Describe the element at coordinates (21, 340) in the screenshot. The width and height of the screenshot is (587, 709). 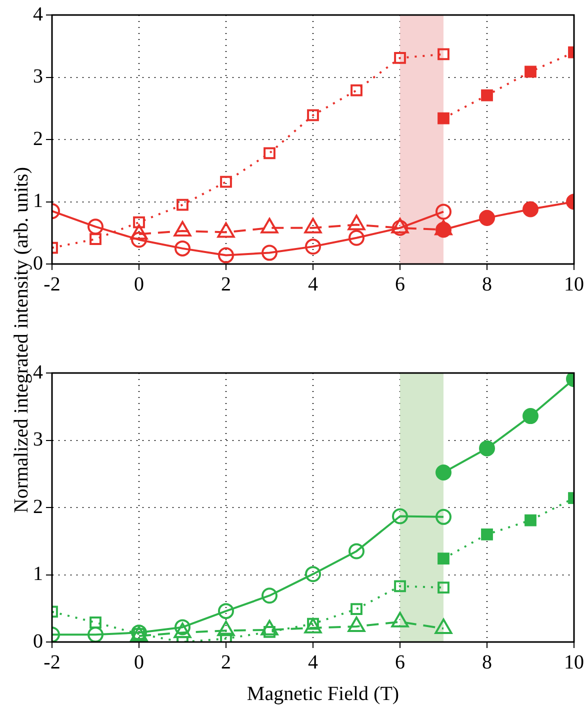
I see `y-axis-title: Normalized integrated intensity (arb. units)` at that location.